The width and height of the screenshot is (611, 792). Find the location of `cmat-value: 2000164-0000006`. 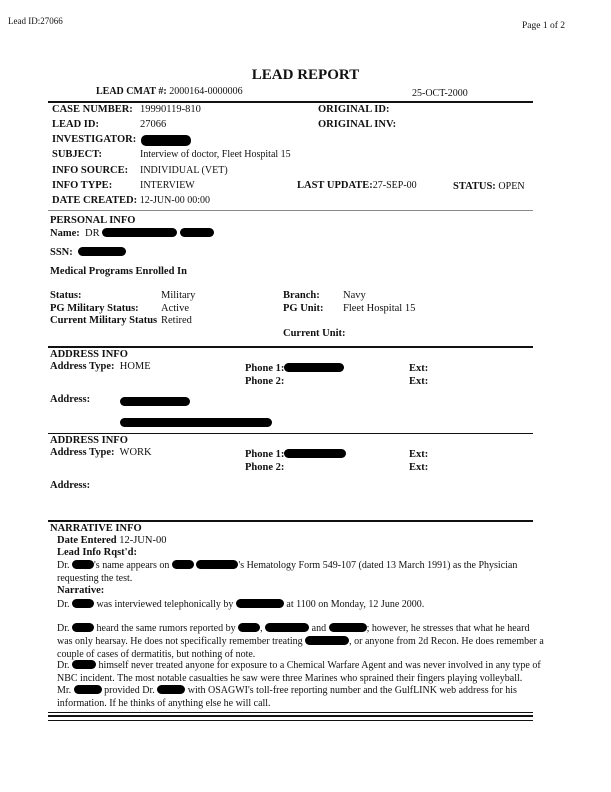

cmat-value: 2000164-0000006 is located at coordinates (206, 91).